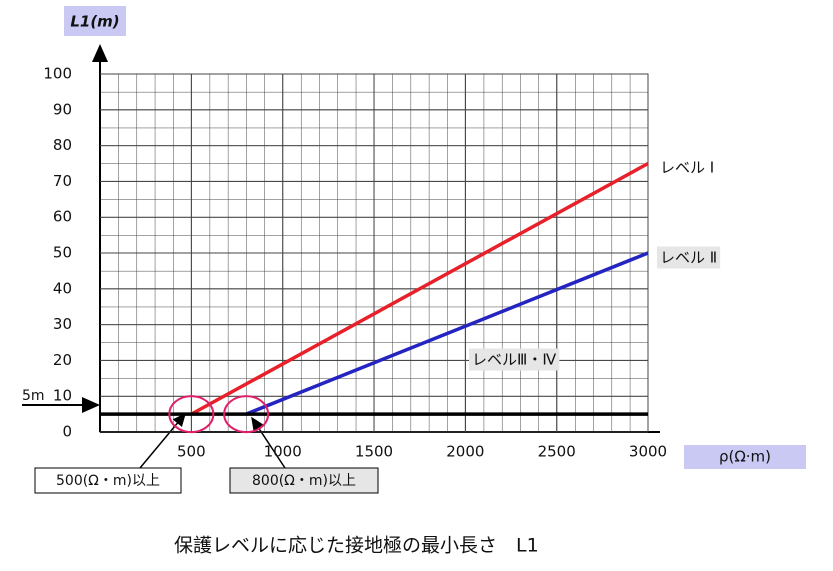 The image size is (833, 571). I want to click on x-axis-label: ρ(Ω·m), so click(745, 457).